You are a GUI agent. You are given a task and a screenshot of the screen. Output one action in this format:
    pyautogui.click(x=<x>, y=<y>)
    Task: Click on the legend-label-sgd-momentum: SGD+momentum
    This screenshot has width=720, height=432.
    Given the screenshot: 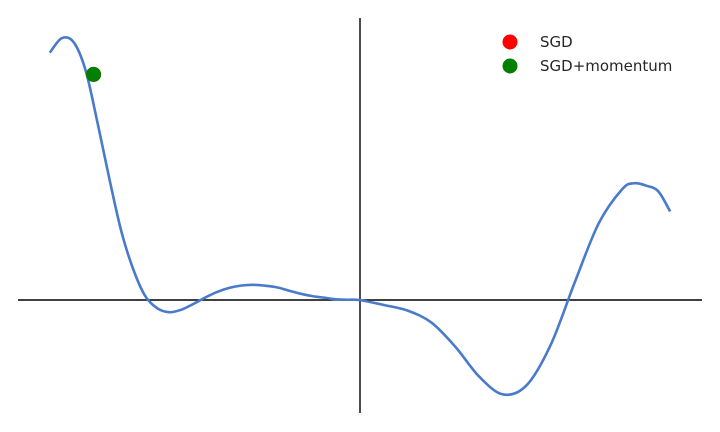 What is the action you would take?
    pyautogui.click(x=606, y=66)
    